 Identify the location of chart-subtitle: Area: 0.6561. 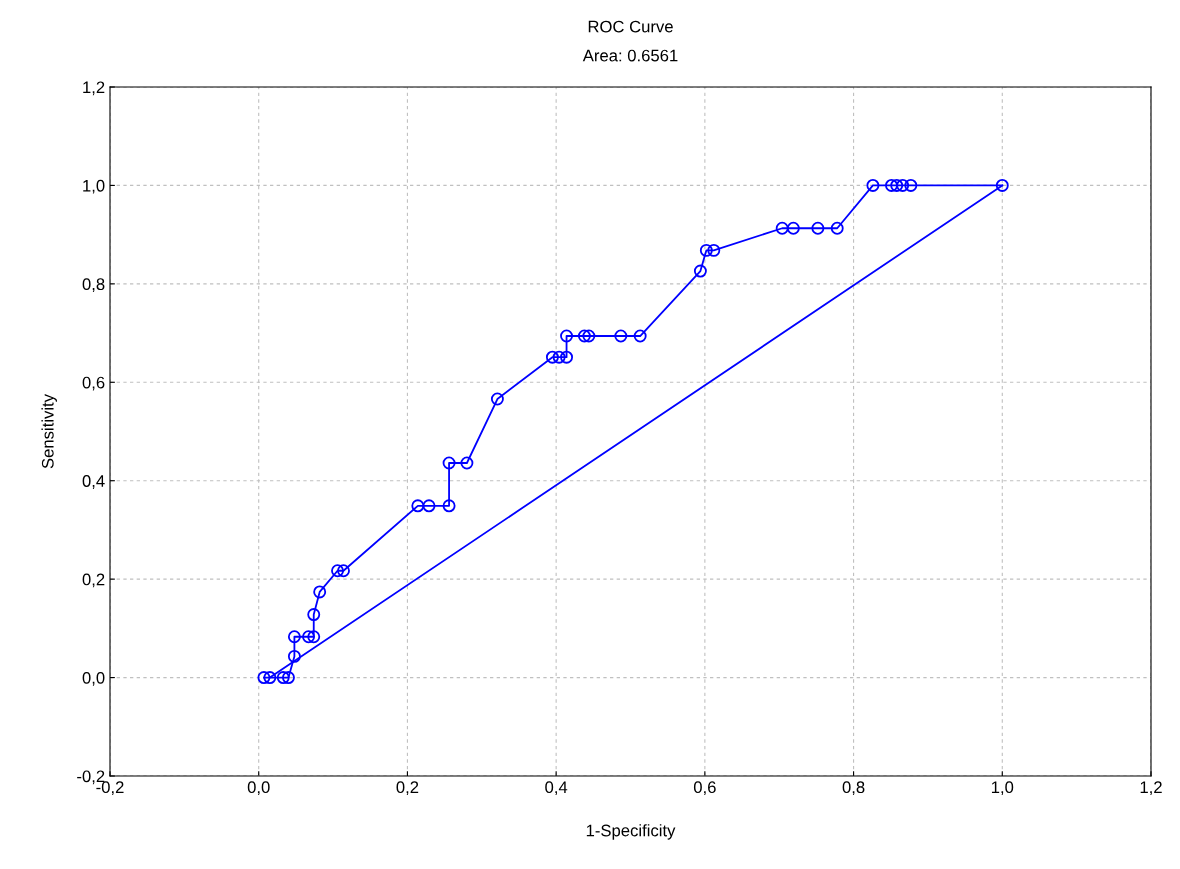
(630, 55).